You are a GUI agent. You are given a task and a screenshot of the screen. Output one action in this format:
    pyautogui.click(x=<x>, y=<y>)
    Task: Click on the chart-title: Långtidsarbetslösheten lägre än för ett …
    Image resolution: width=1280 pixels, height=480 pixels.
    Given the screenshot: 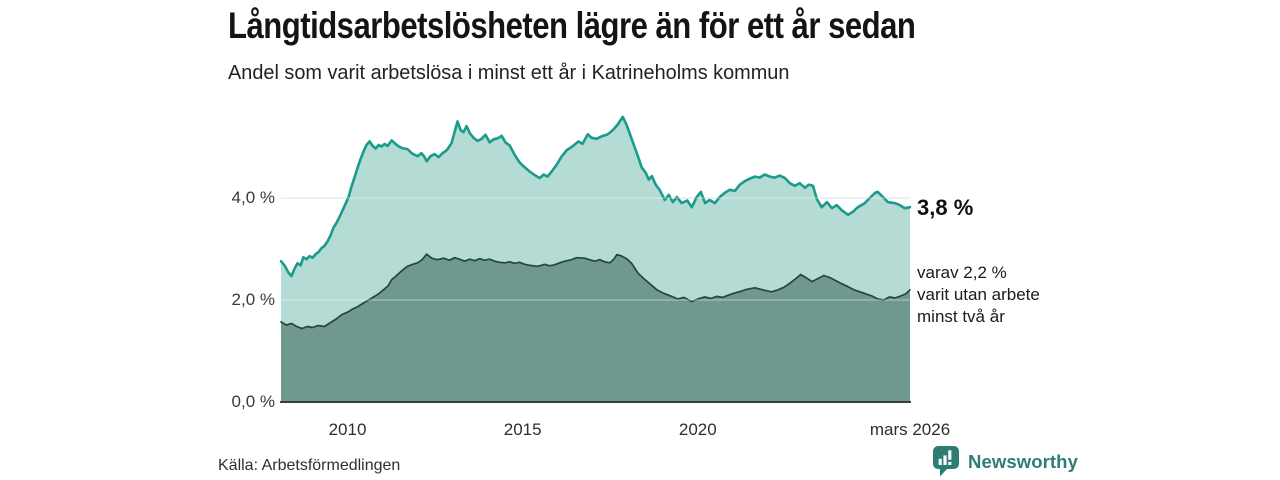 What is the action you would take?
    pyautogui.click(x=572, y=25)
    